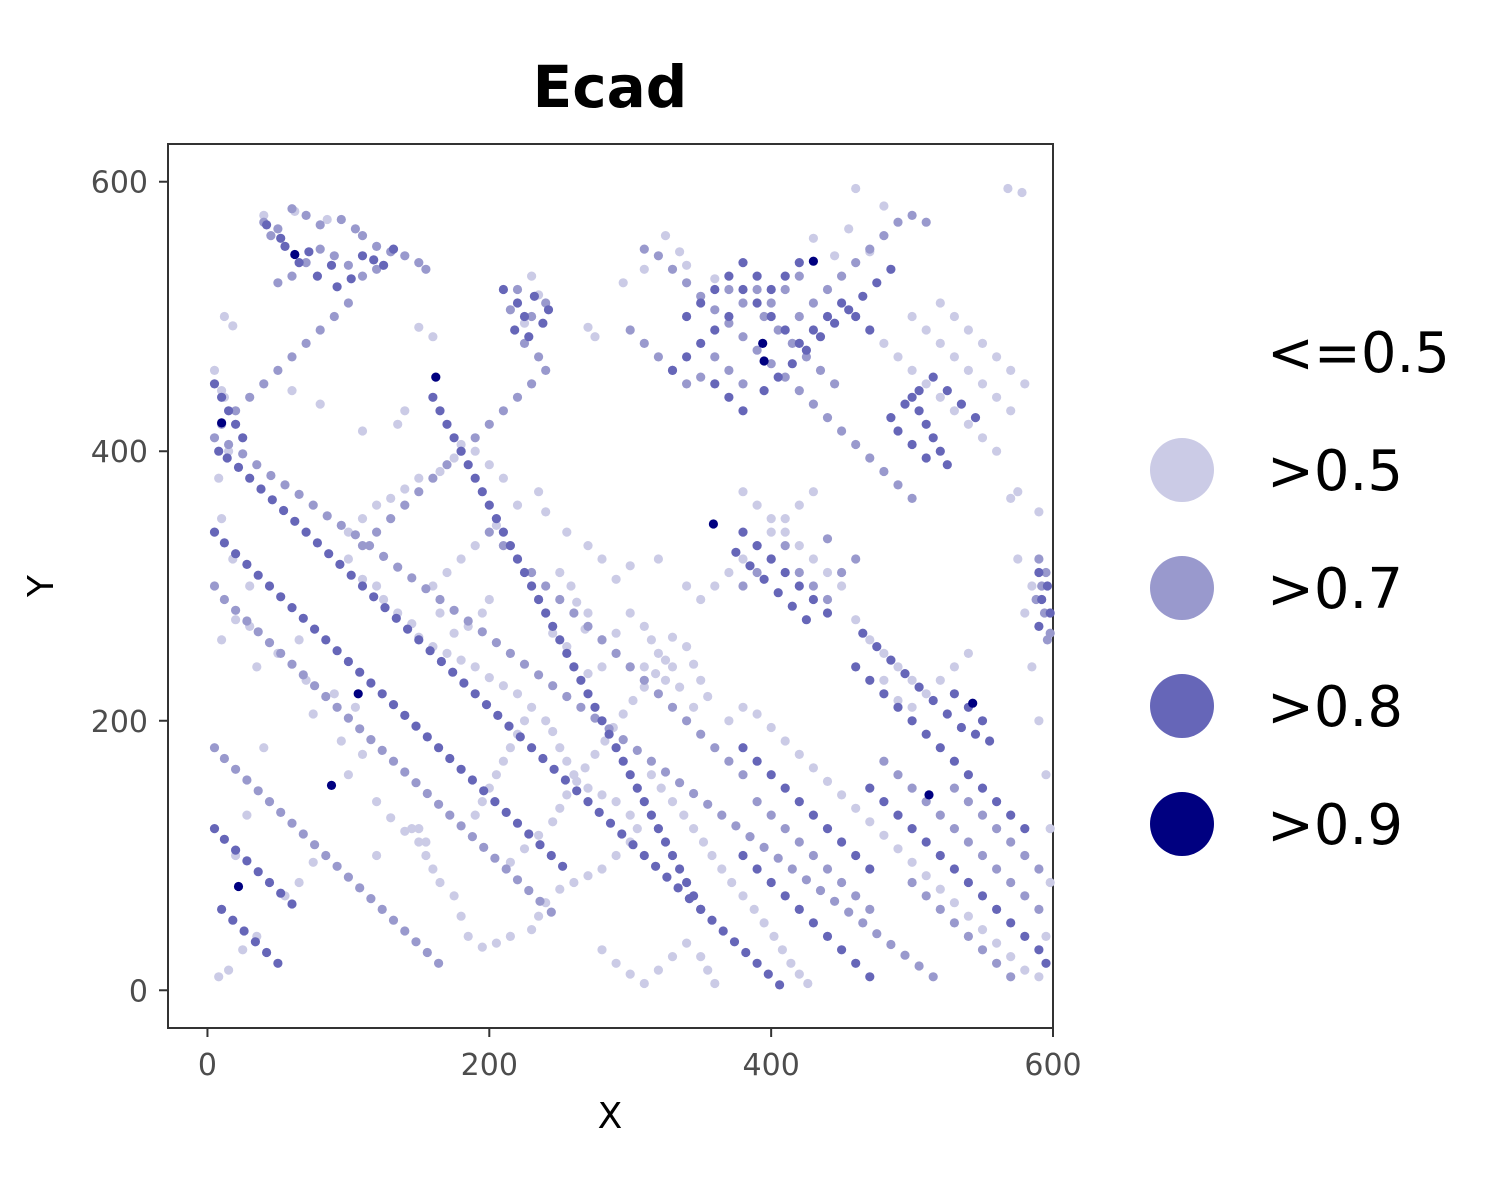 The height and width of the screenshot is (1200, 1500). Describe the element at coordinates (771, 1065) in the screenshot. I see `x-tick-label: 400` at that location.